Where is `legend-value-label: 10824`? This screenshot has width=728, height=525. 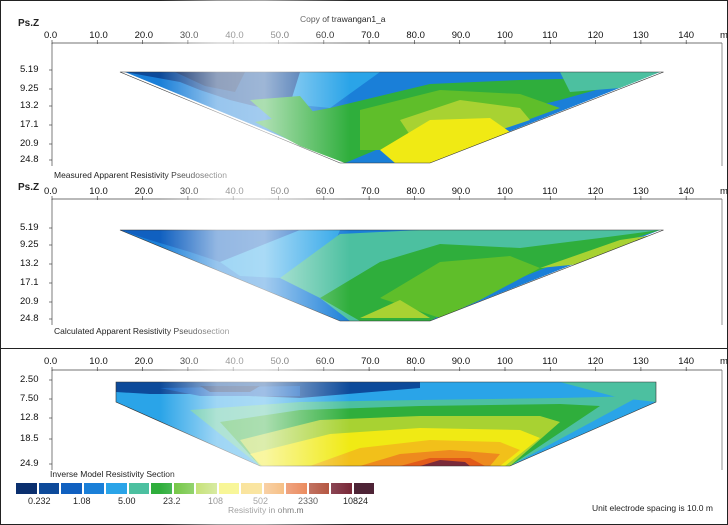 legend-value-label: 10824 is located at coordinates (356, 501).